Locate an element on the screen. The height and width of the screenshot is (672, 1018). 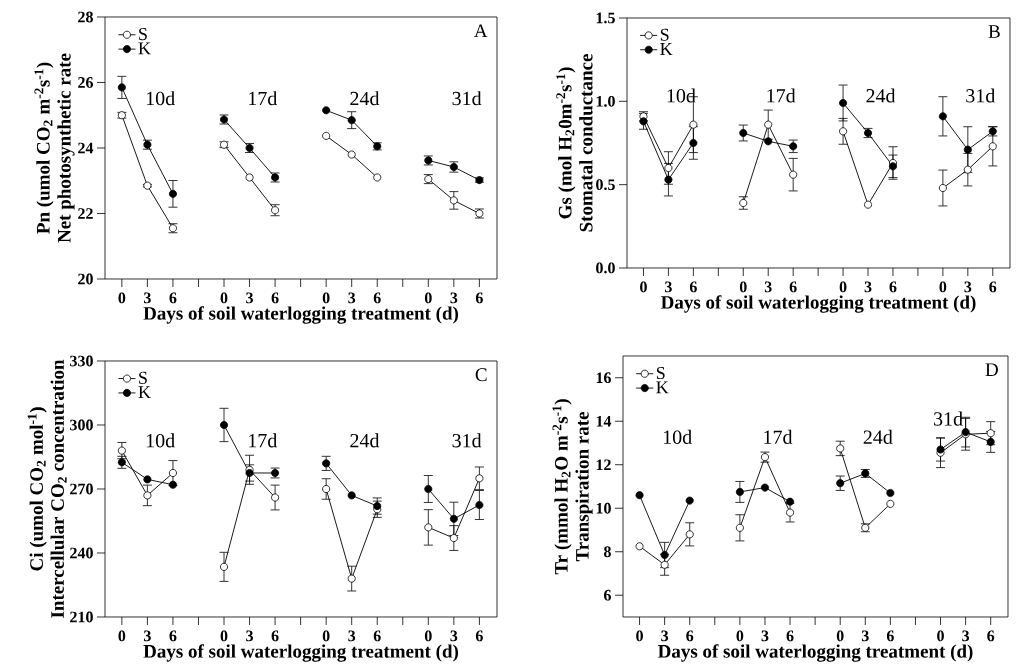
y-tick-label: 0.0 is located at coordinates (605, 268).